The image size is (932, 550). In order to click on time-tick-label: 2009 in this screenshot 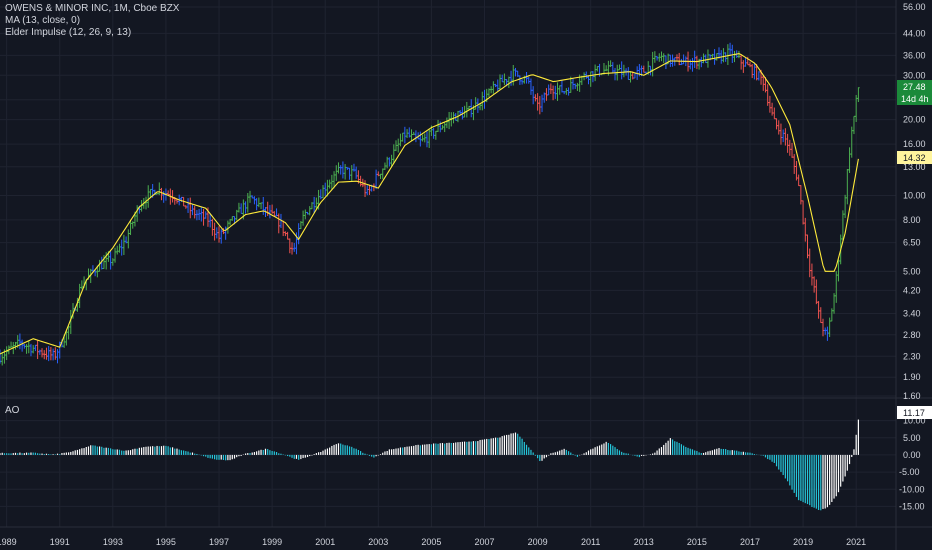, I will do `click(538, 542)`.